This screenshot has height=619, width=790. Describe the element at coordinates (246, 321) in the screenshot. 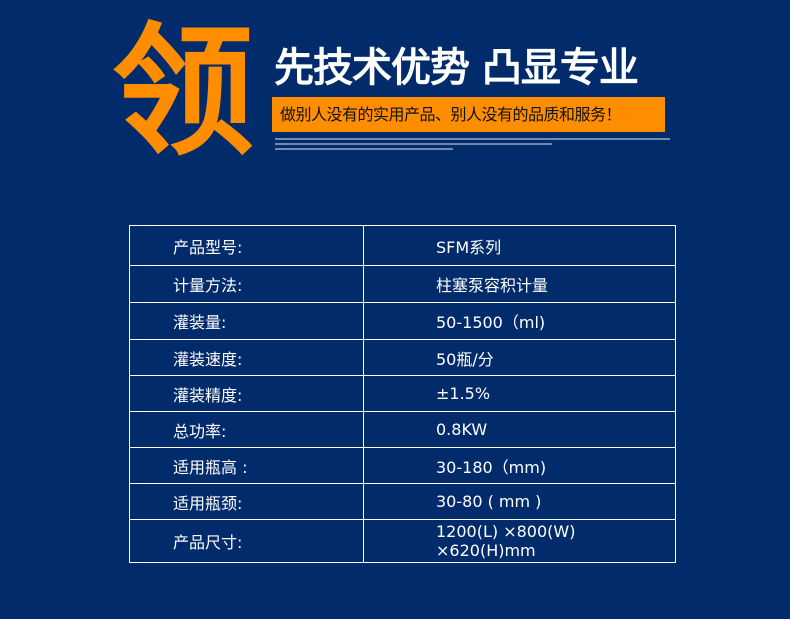

I see `spec-label: 灌装量:` at that location.